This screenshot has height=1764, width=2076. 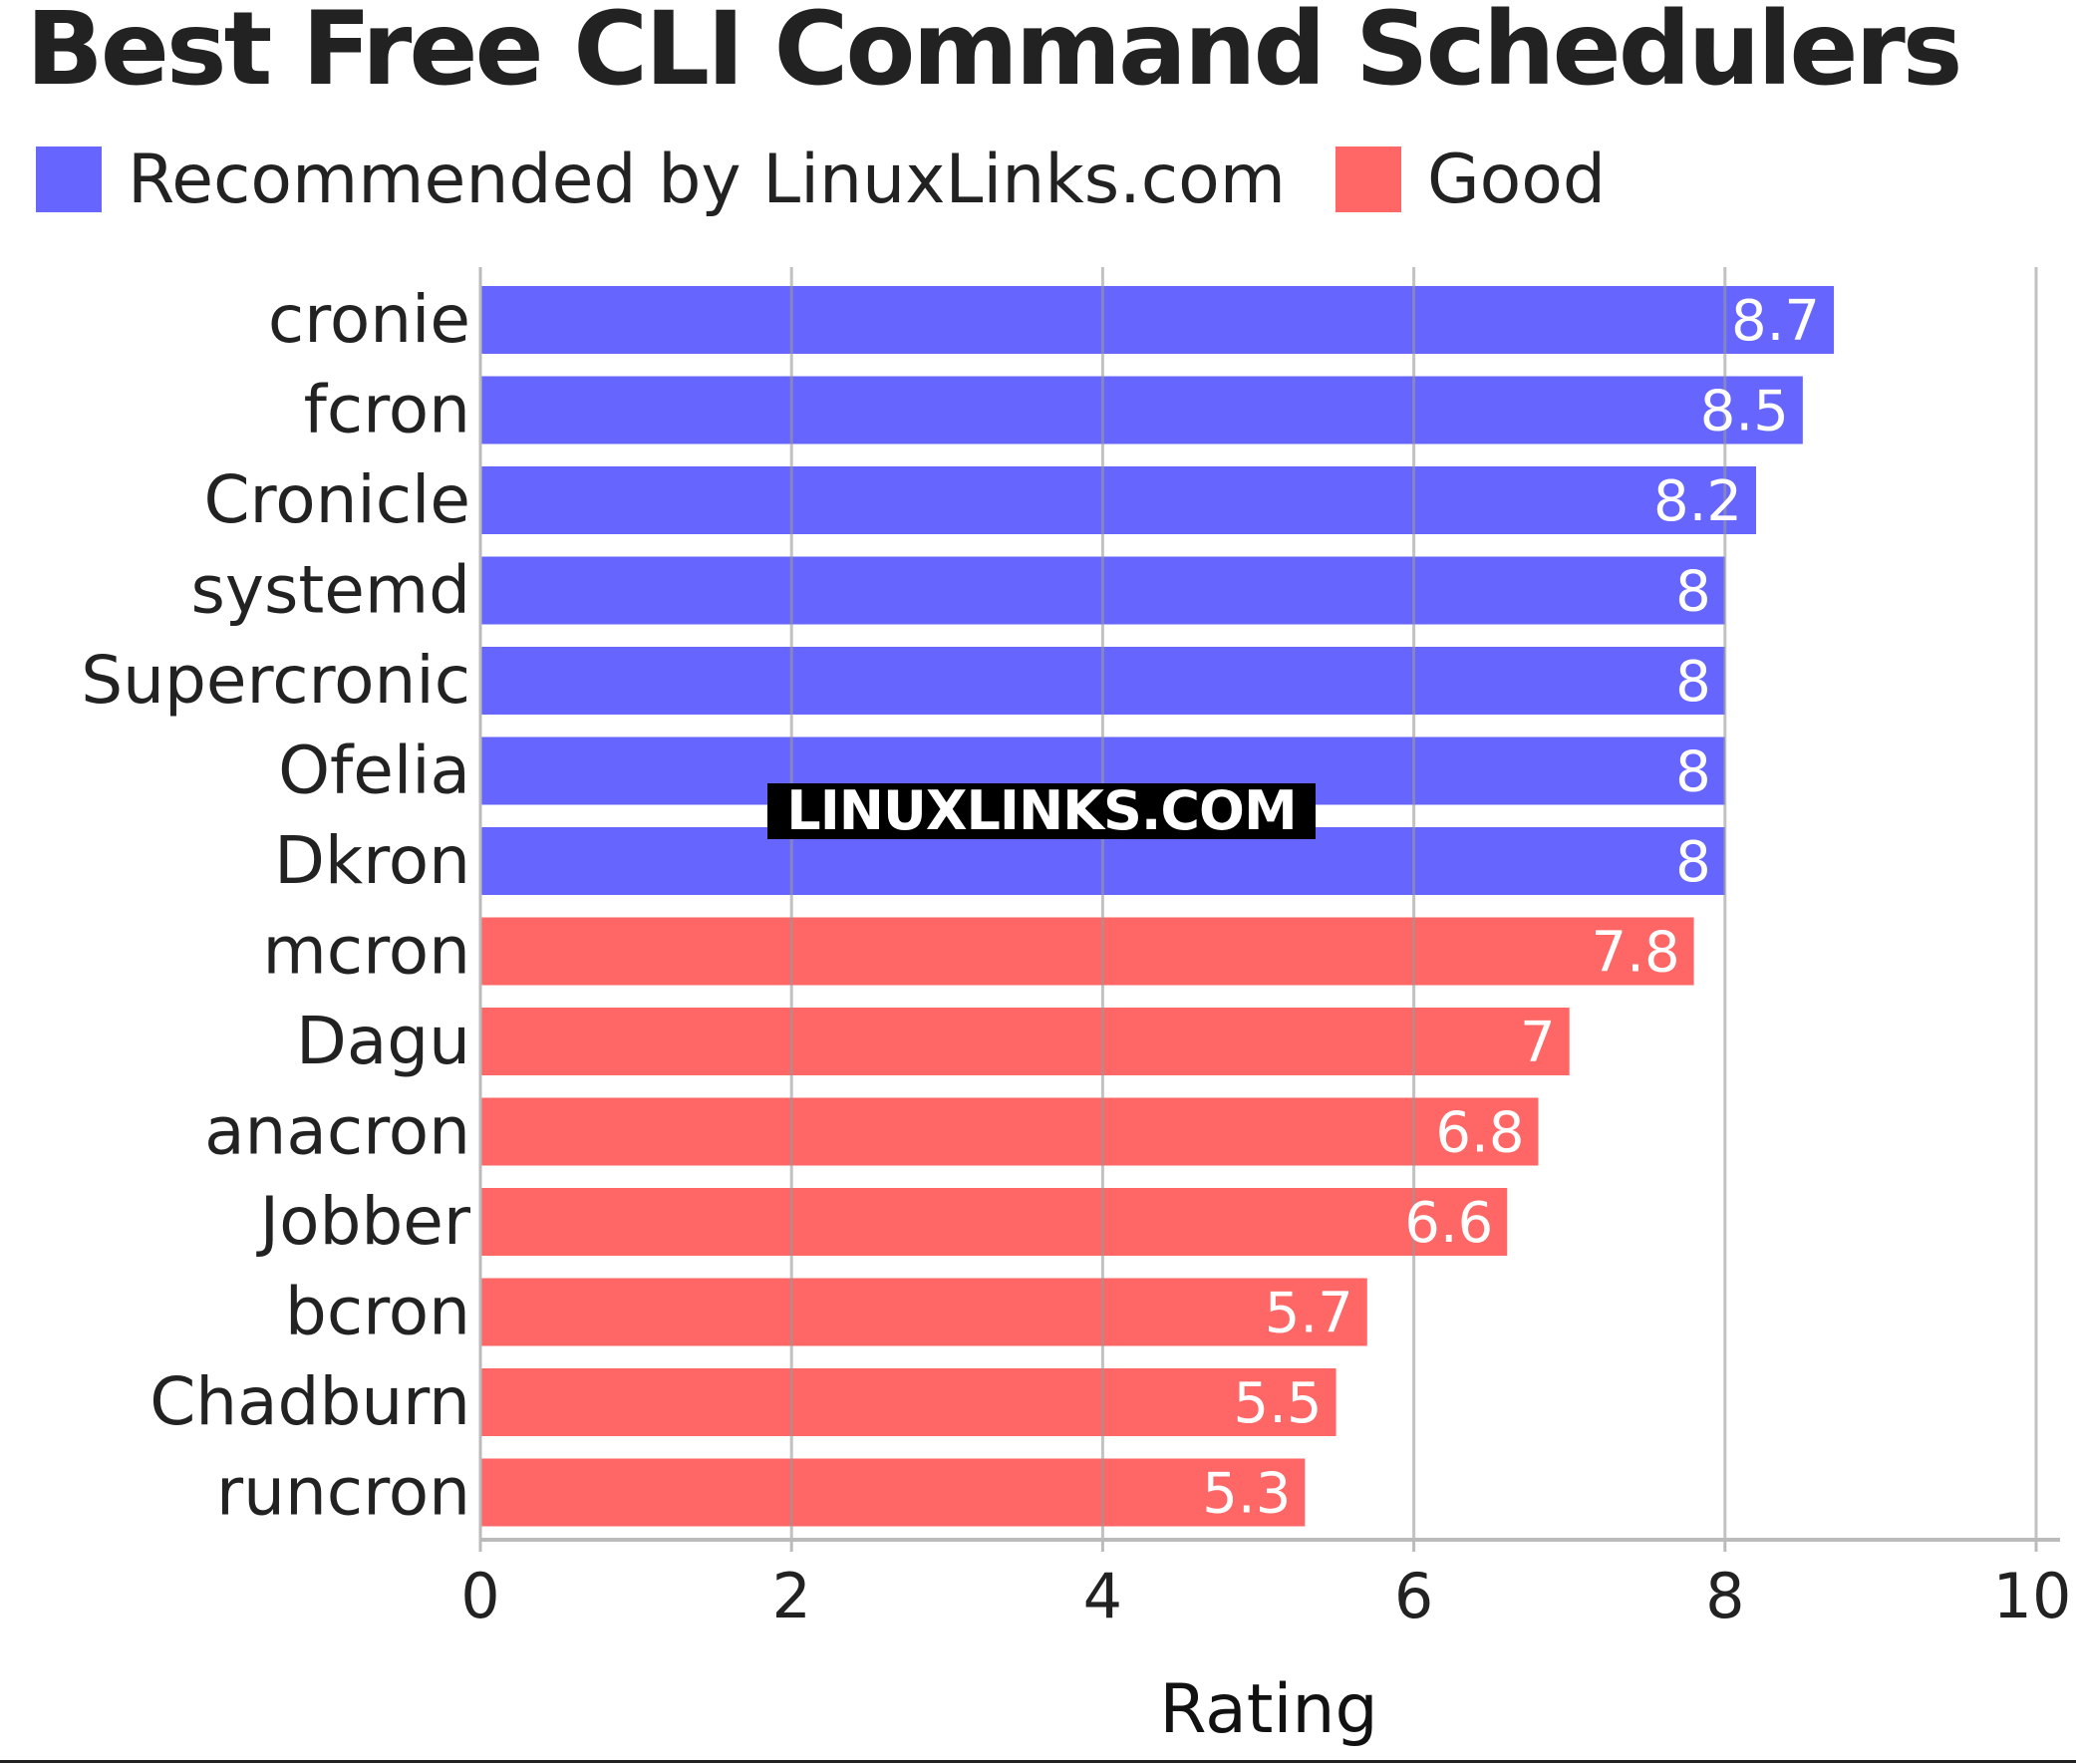 I want to click on bar-chadburn, so click(x=908, y=1402).